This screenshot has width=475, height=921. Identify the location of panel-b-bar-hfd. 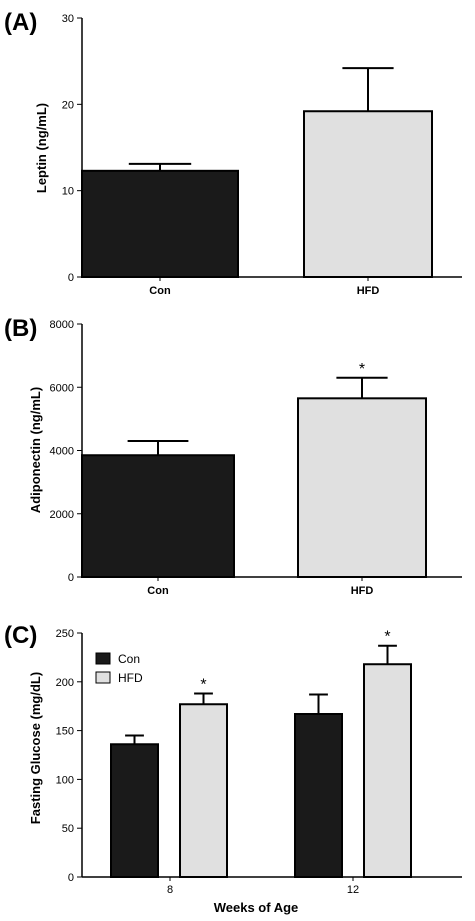
(362, 487).